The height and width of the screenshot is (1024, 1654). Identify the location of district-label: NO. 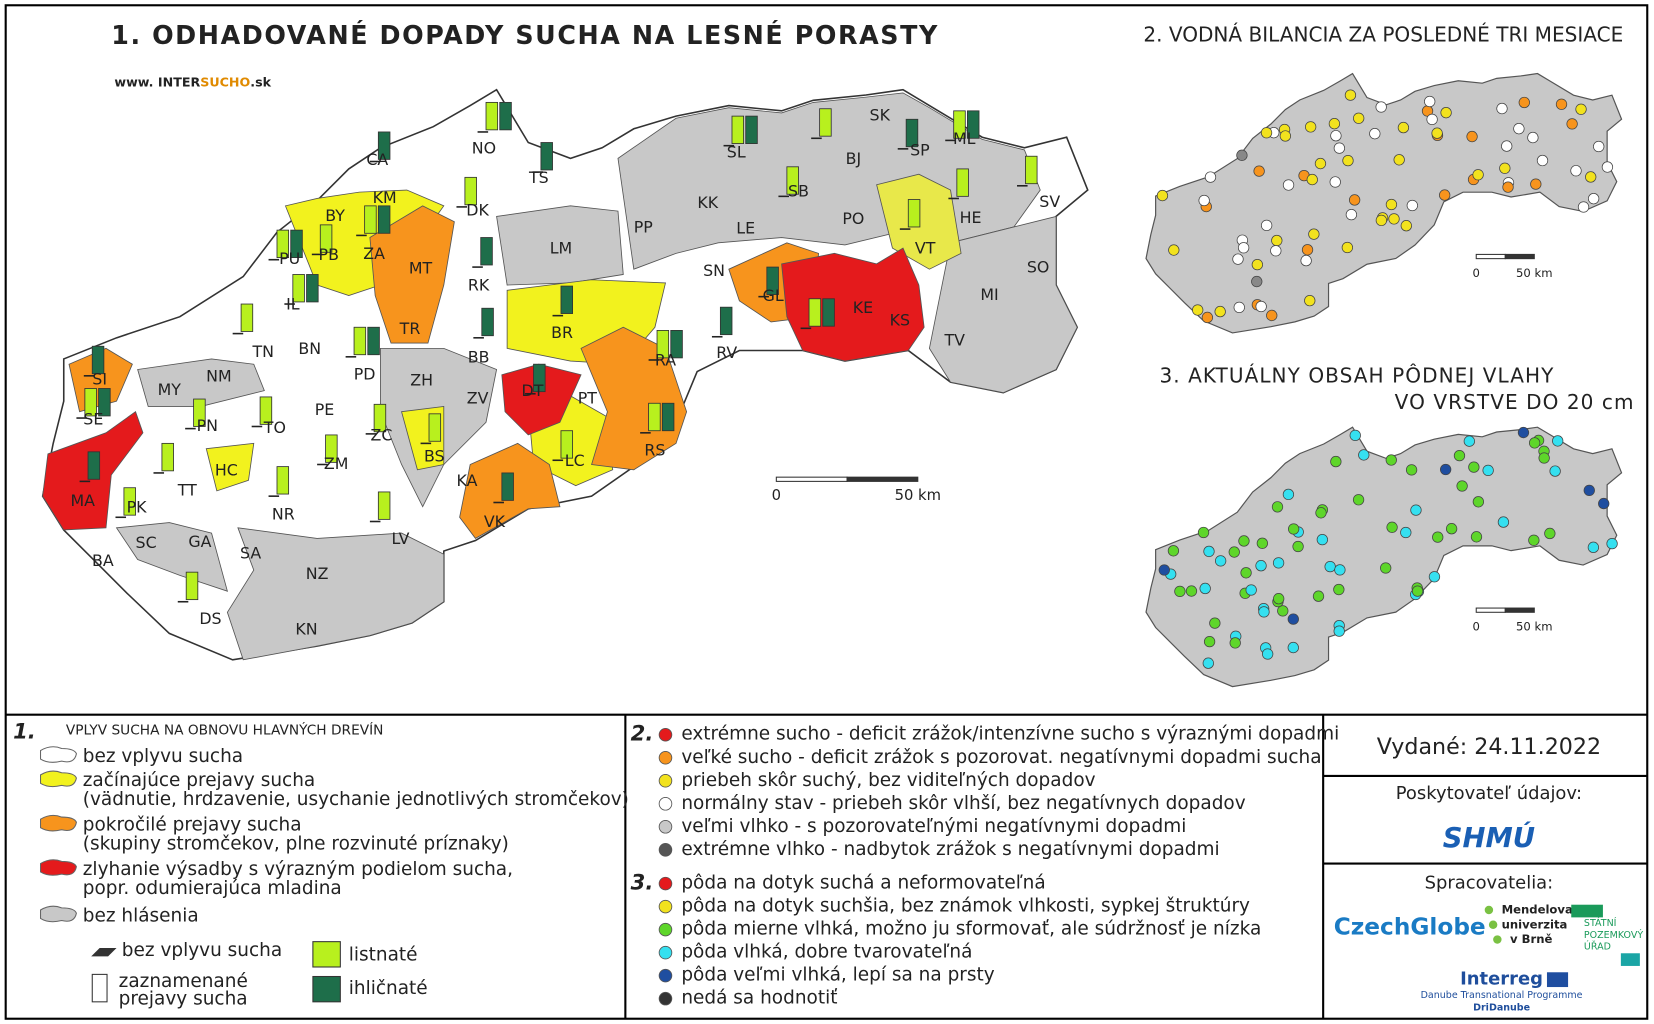
(484, 147).